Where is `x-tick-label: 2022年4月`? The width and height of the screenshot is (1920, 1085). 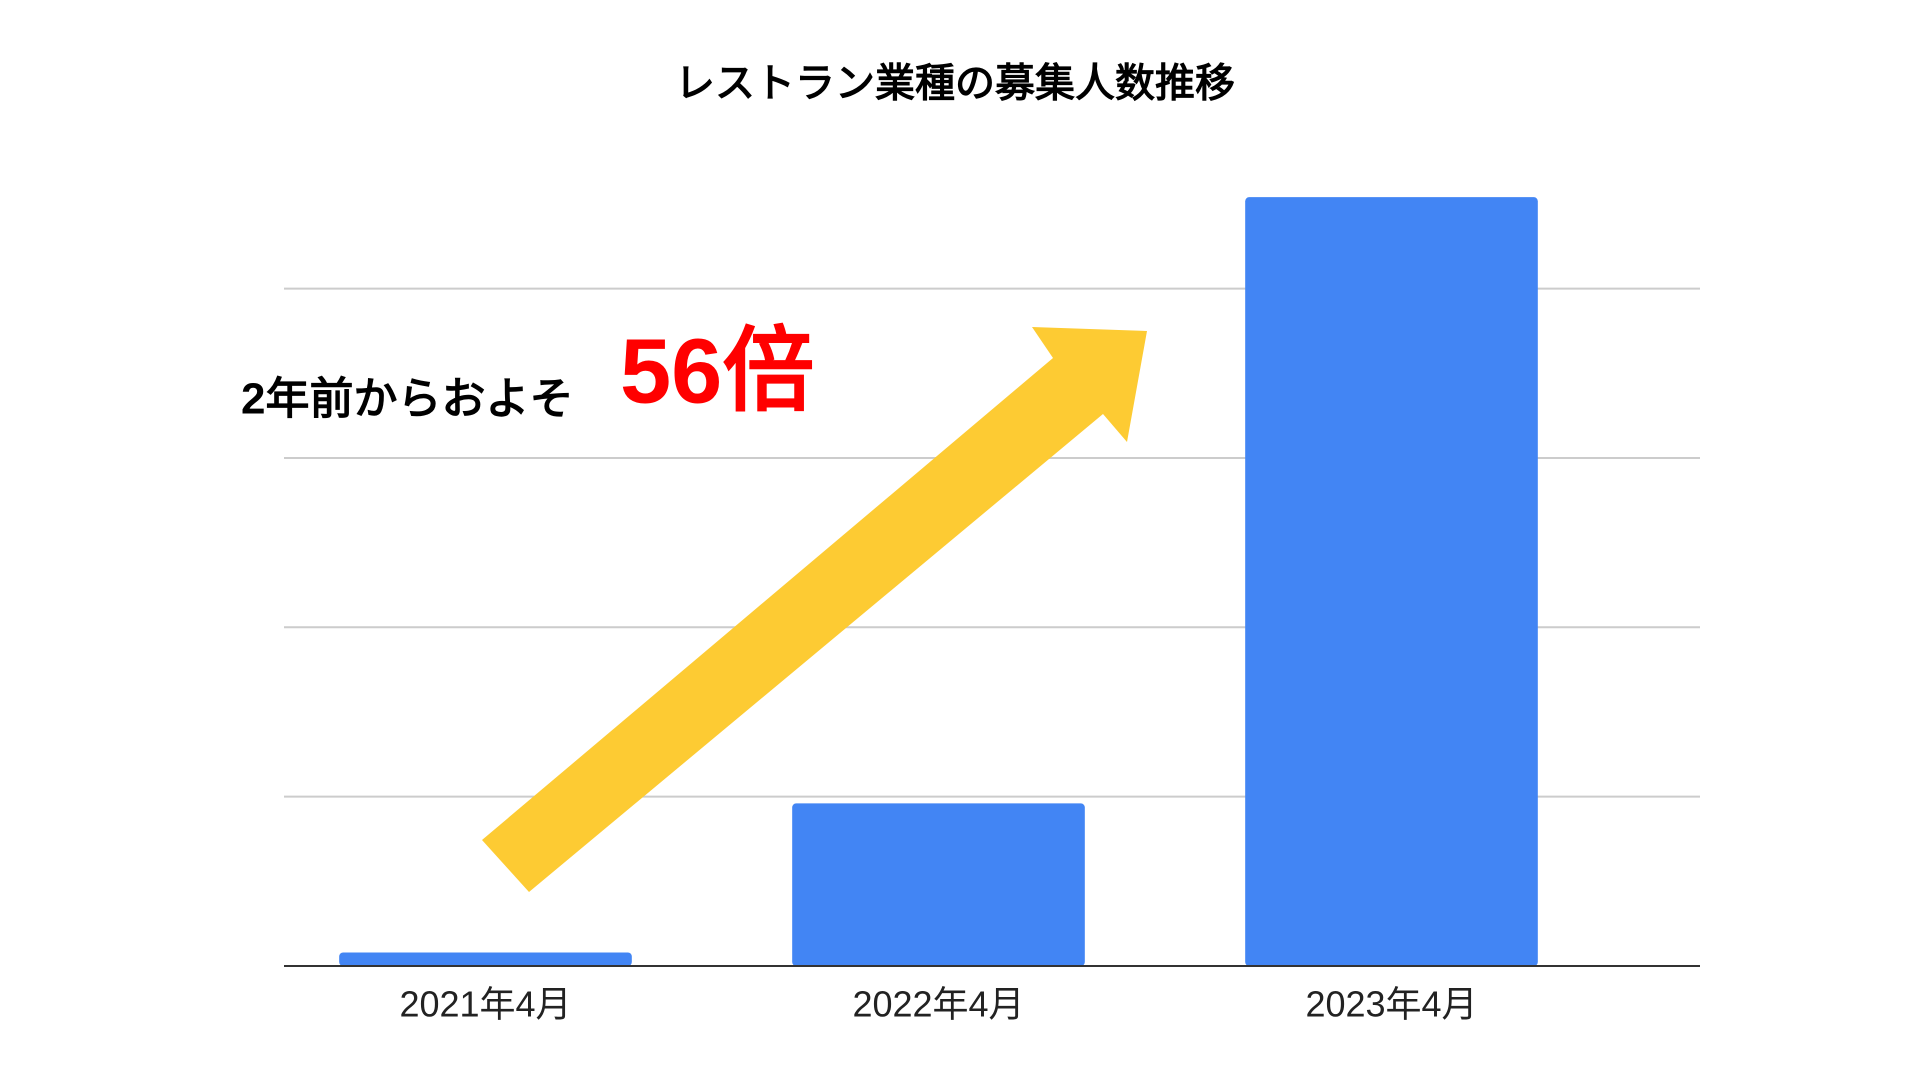 x-tick-label: 2022年4月 is located at coordinates (938, 1004).